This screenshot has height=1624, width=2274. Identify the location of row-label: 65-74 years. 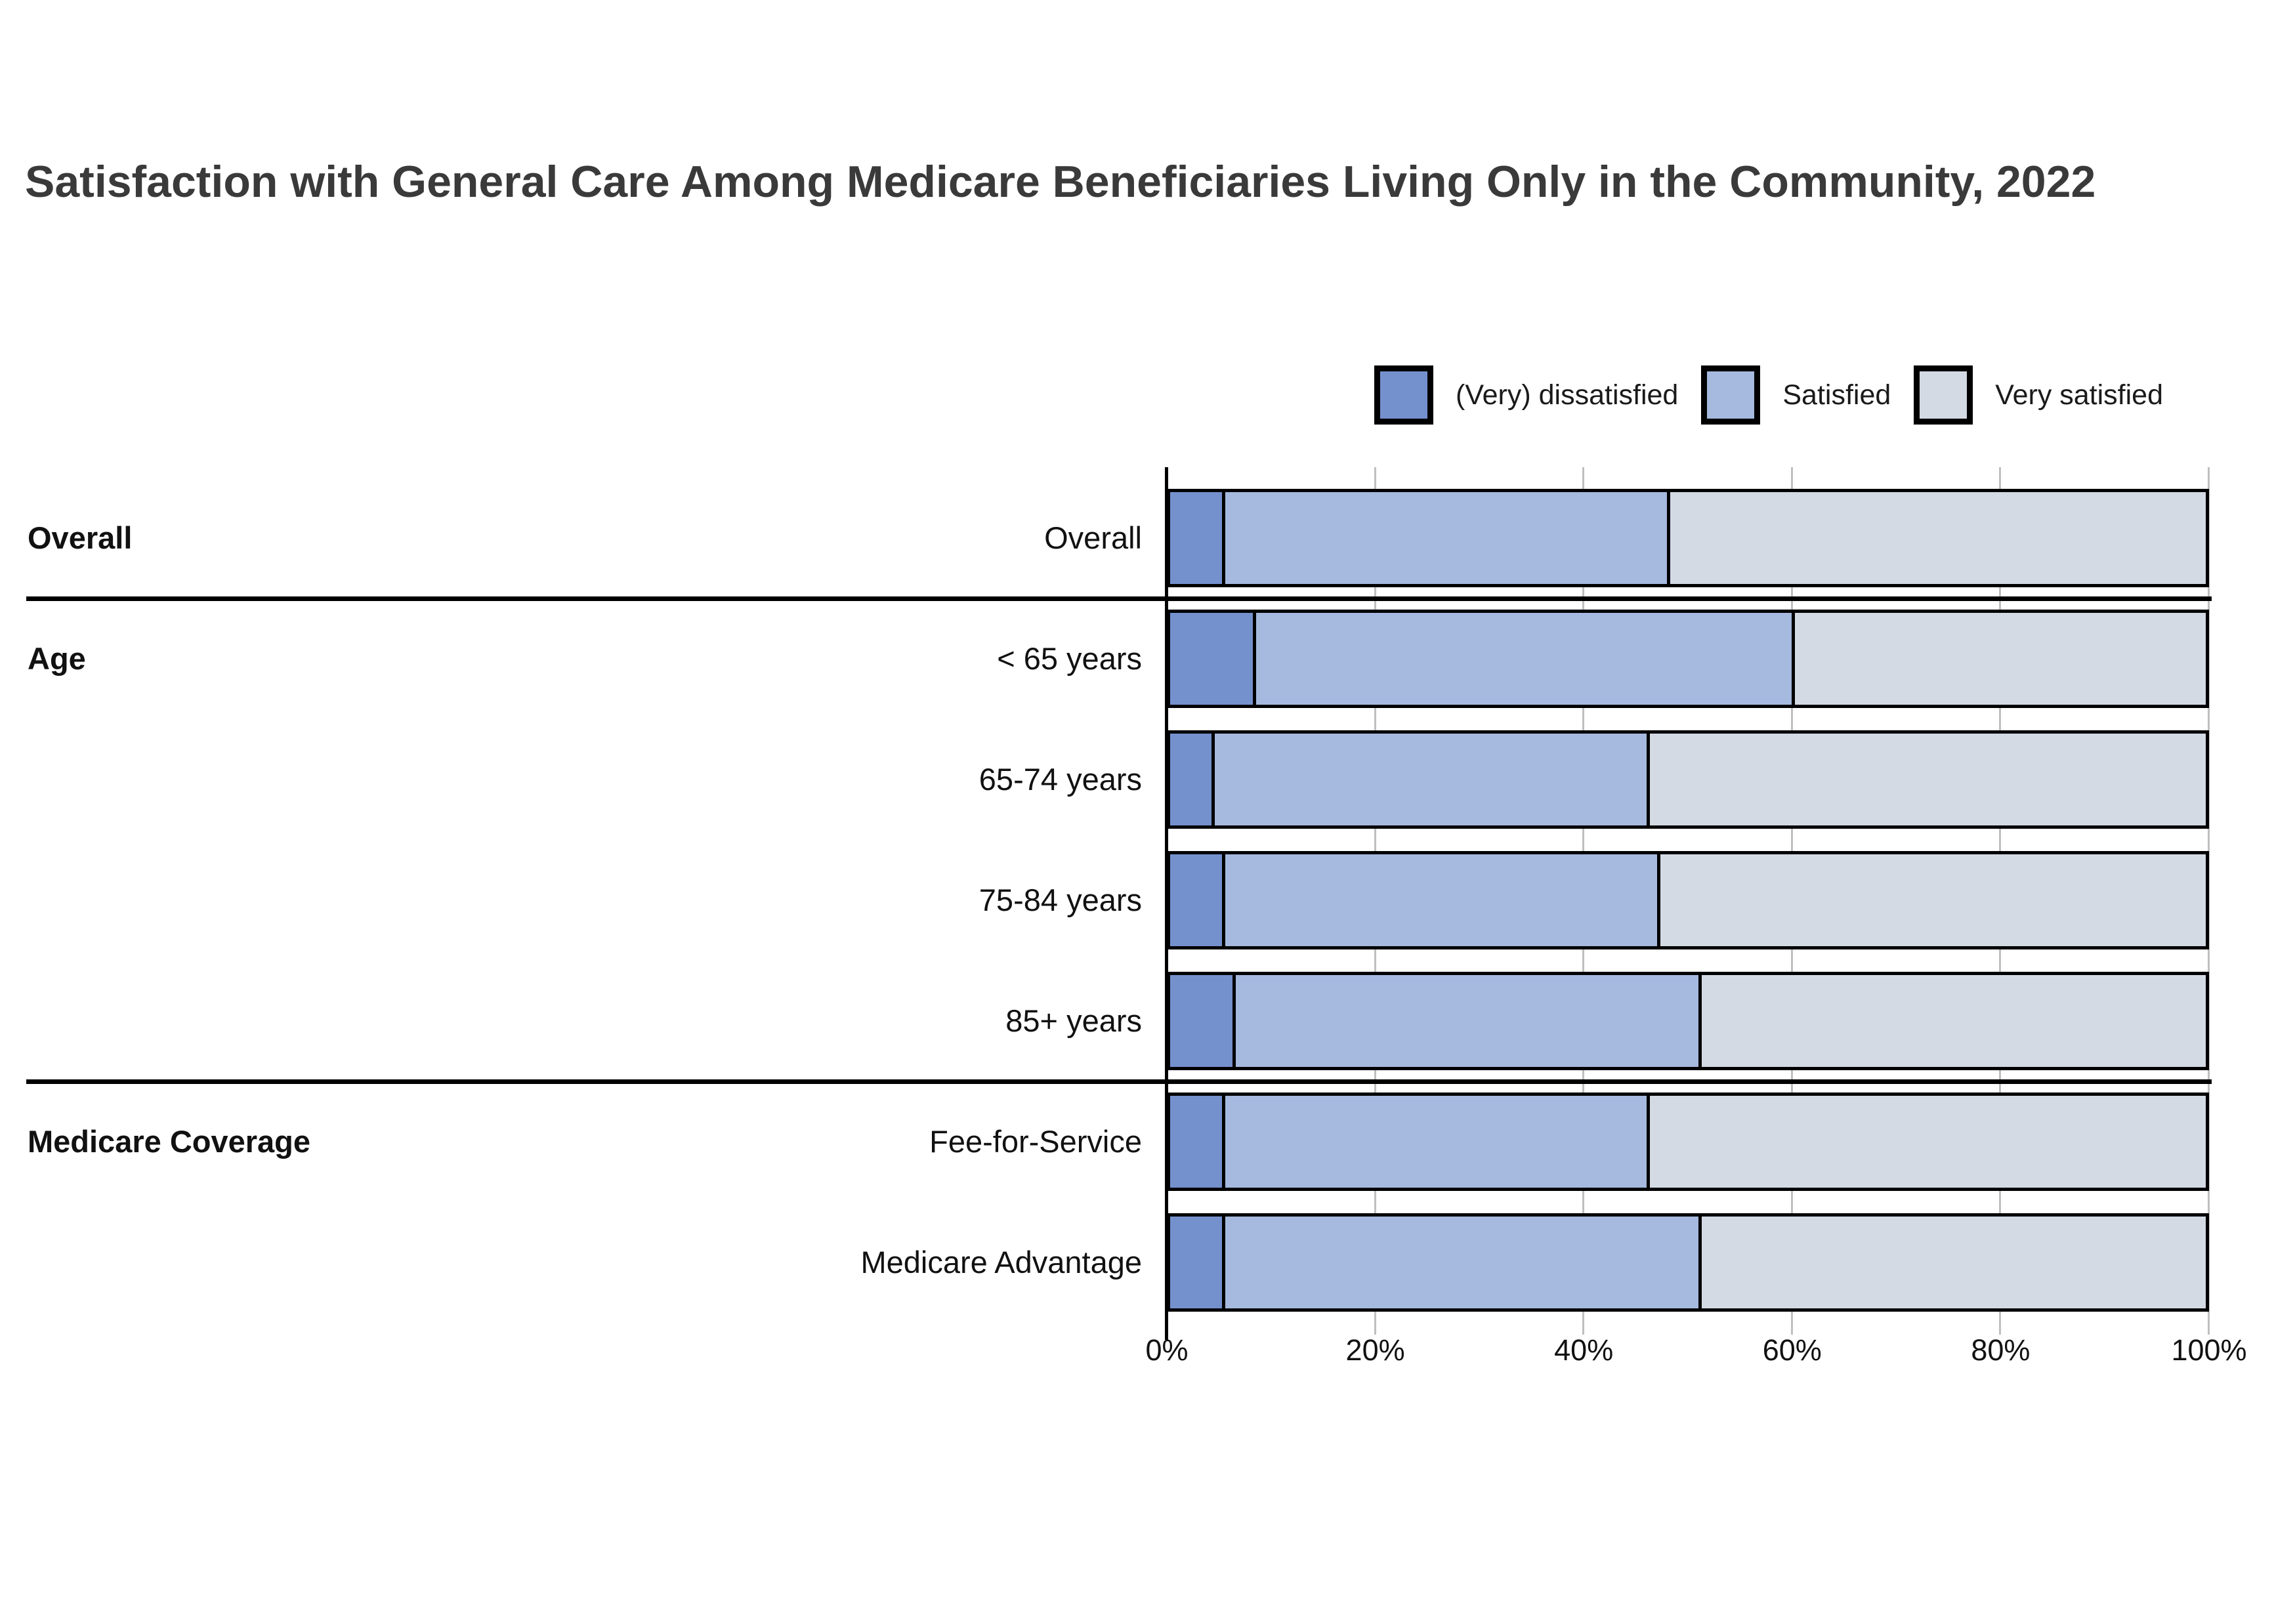
(1060, 780).